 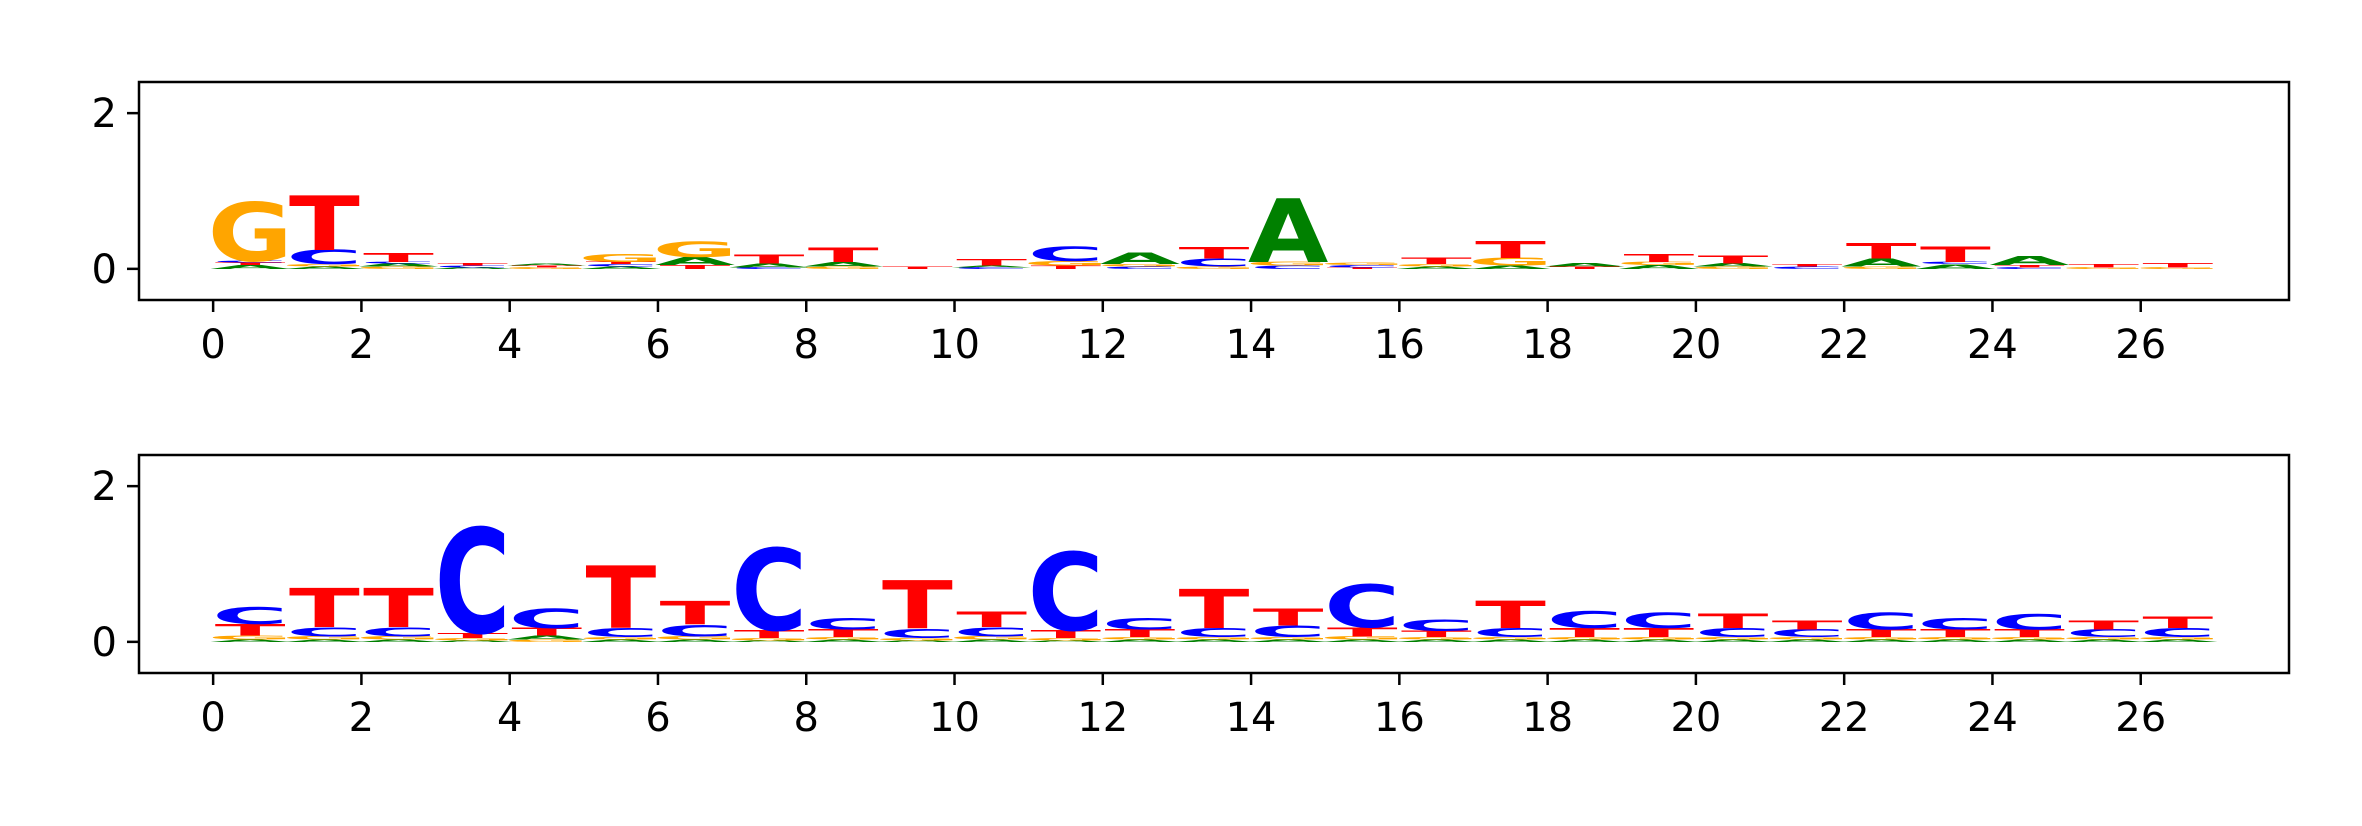 I want to click on logo-letter-T-pos-24: T, so click(x=2029, y=634).